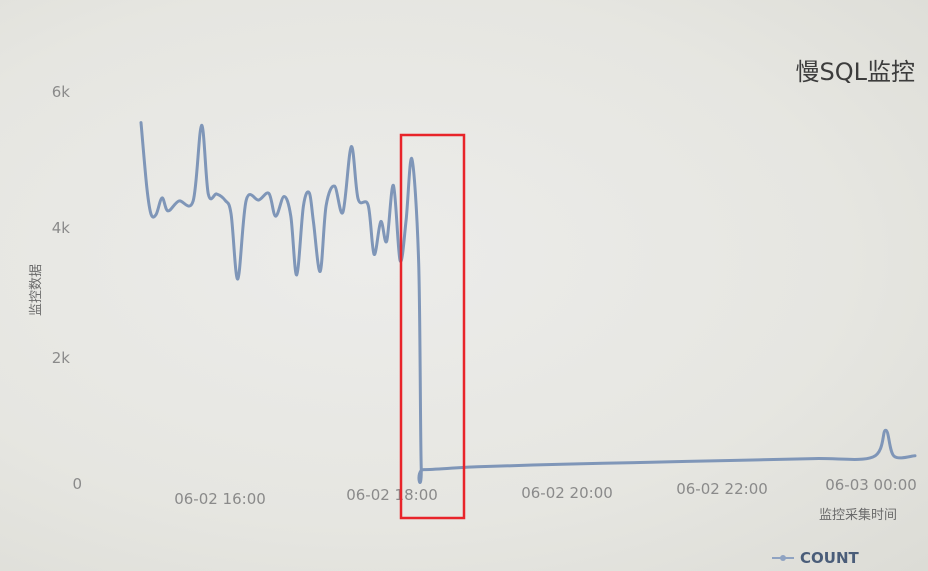  What do you see at coordinates (871, 485) in the screenshot?
I see `x-tick-label: 06-03 00:00` at bounding box center [871, 485].